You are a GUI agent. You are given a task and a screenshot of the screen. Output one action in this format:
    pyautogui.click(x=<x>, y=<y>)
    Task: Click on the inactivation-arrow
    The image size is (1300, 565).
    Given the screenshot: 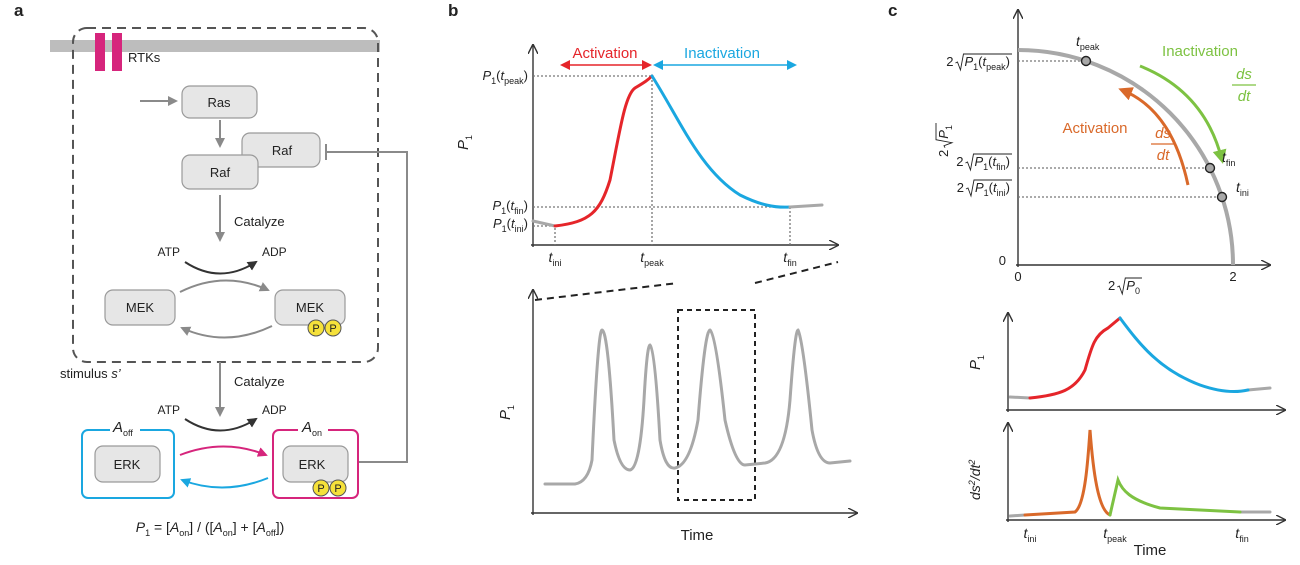 What is the action you would take?
    pyautogui.click(x=1183, y=114)
    